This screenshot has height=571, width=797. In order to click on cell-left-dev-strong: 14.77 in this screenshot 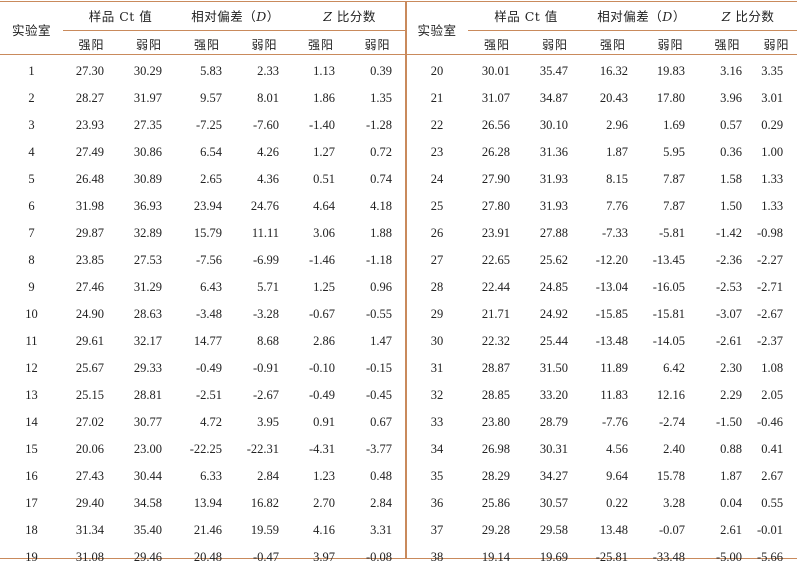, I will do `click(208, 341)`.